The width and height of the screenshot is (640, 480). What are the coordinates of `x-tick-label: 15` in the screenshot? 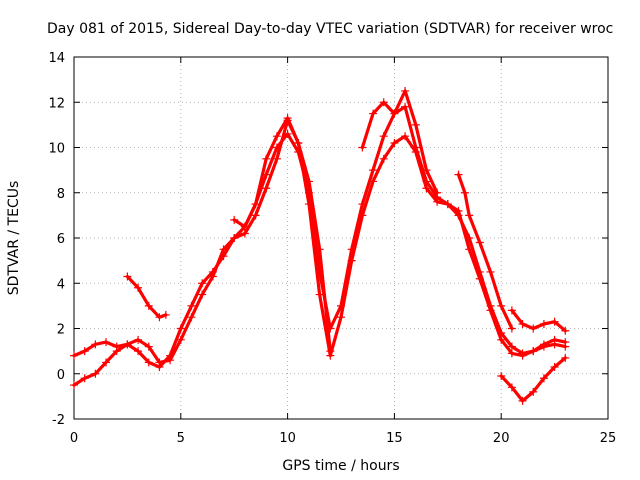 It's located at (394, 438).